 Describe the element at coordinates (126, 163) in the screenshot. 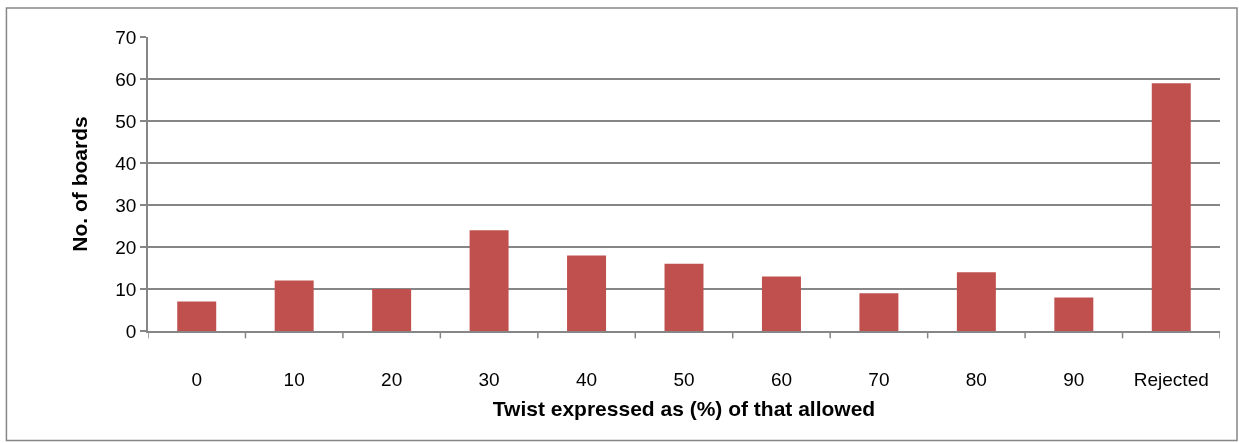

I see `y-tick-label: 40` at that location.